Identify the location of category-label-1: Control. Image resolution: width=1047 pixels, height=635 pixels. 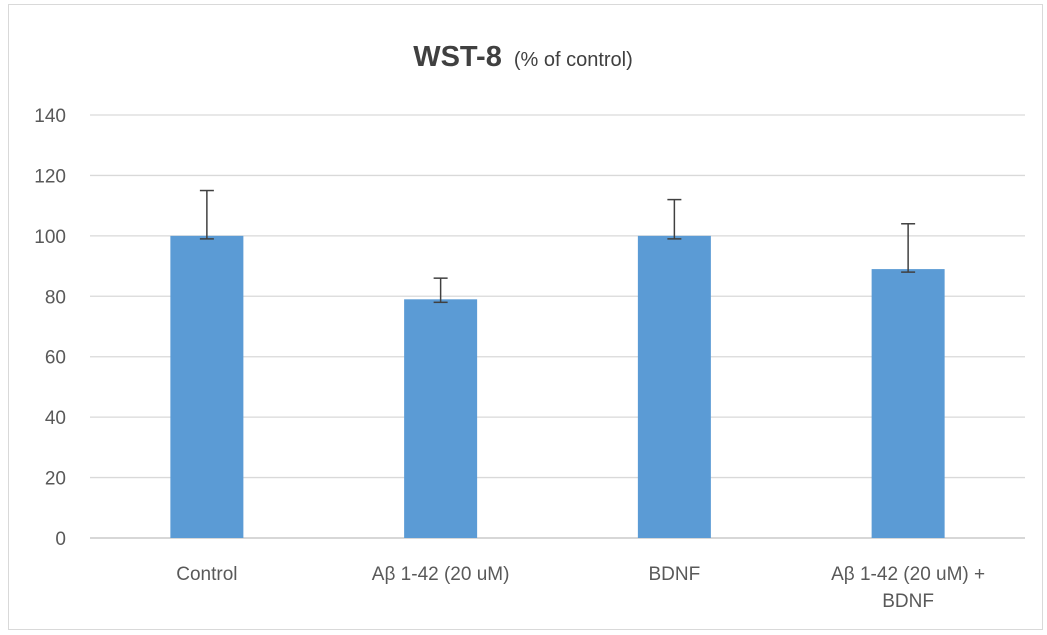
(206, 574).